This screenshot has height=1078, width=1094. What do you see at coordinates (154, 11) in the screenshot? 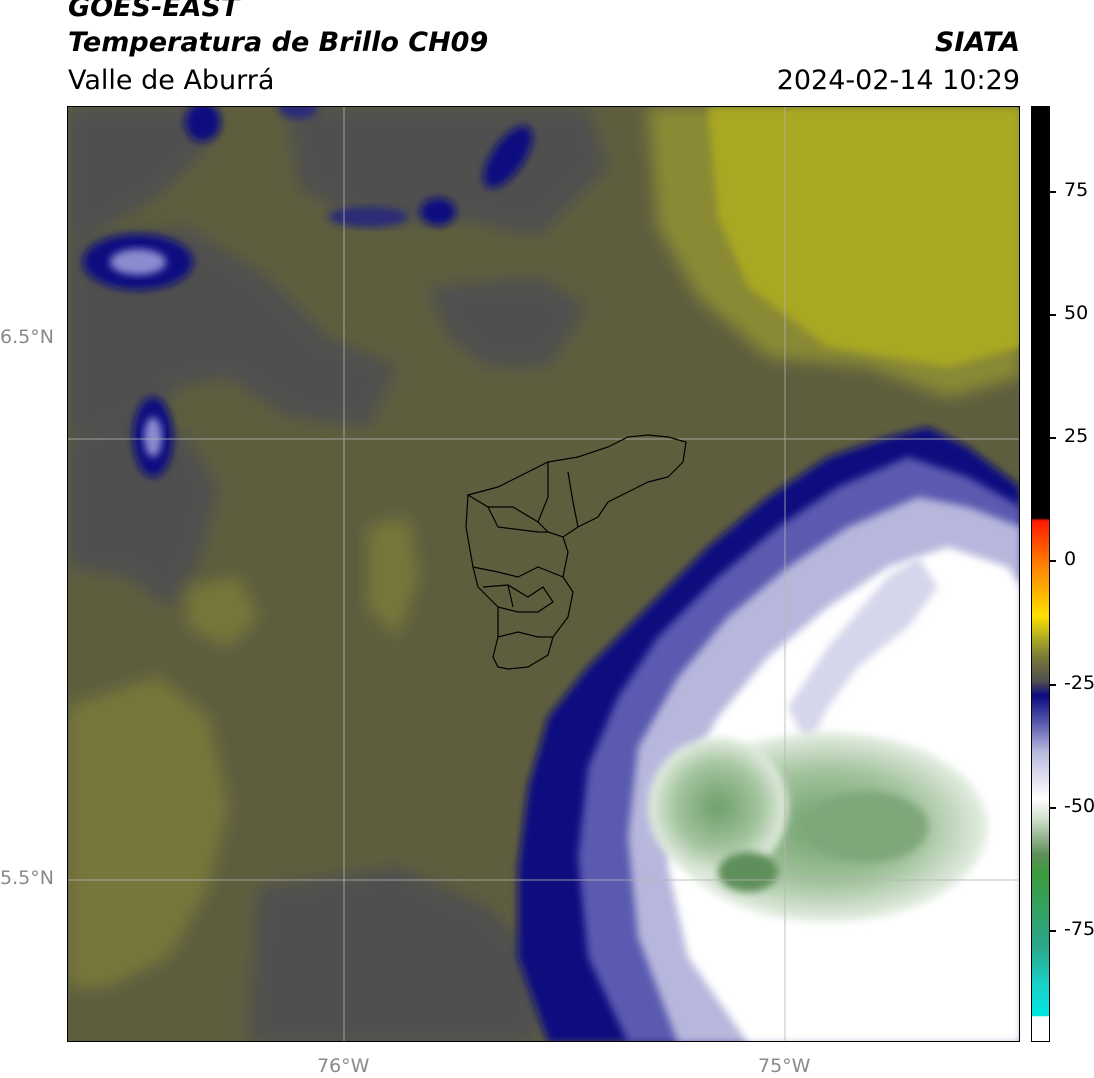
I see `title-satellite: GOES-EAST` at bounding box center [154, 11].